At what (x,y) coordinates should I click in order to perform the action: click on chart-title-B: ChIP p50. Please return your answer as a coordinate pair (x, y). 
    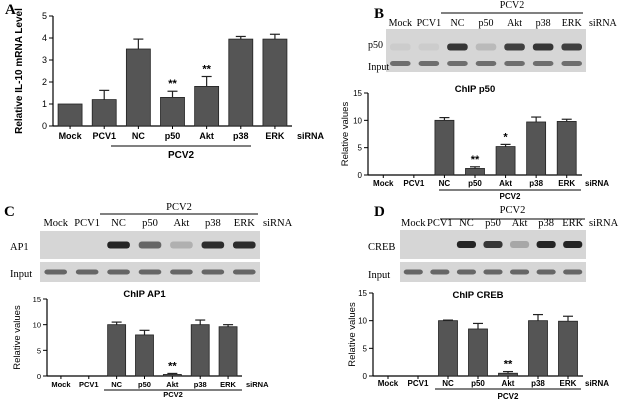
    Looking at the image, I should click on (475, 89).